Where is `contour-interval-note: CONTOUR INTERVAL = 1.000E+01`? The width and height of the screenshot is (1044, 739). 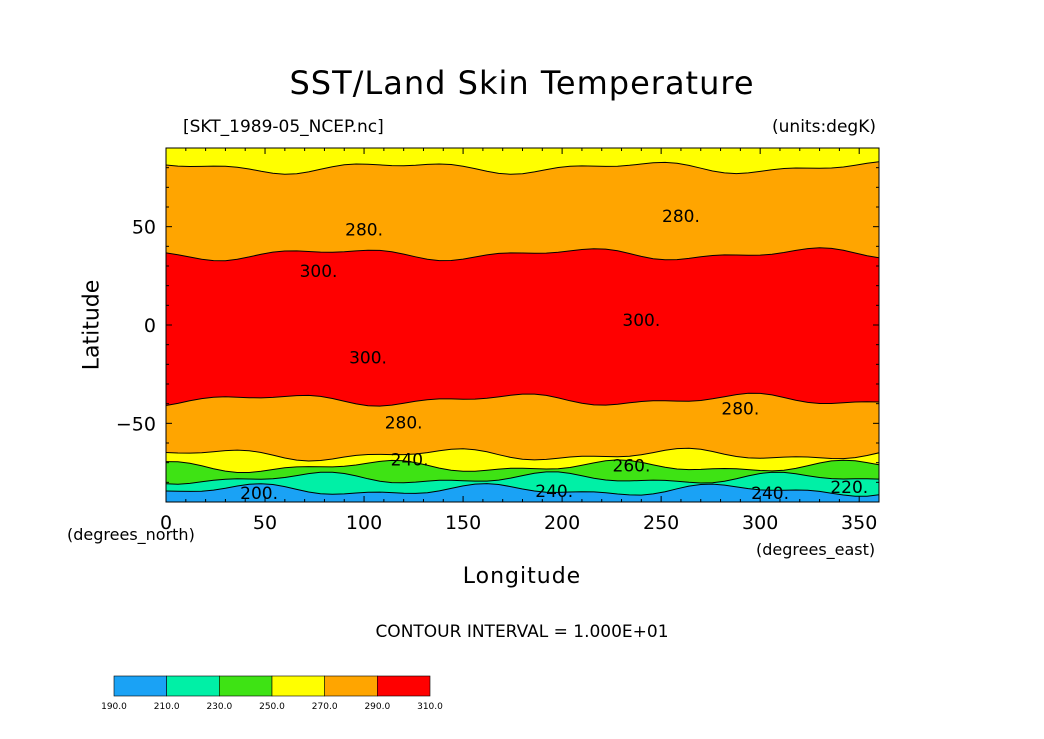
contour-interval-note: CONTOUR INTERVAL = 1.000E+01 is located at coordinates (522, 632).